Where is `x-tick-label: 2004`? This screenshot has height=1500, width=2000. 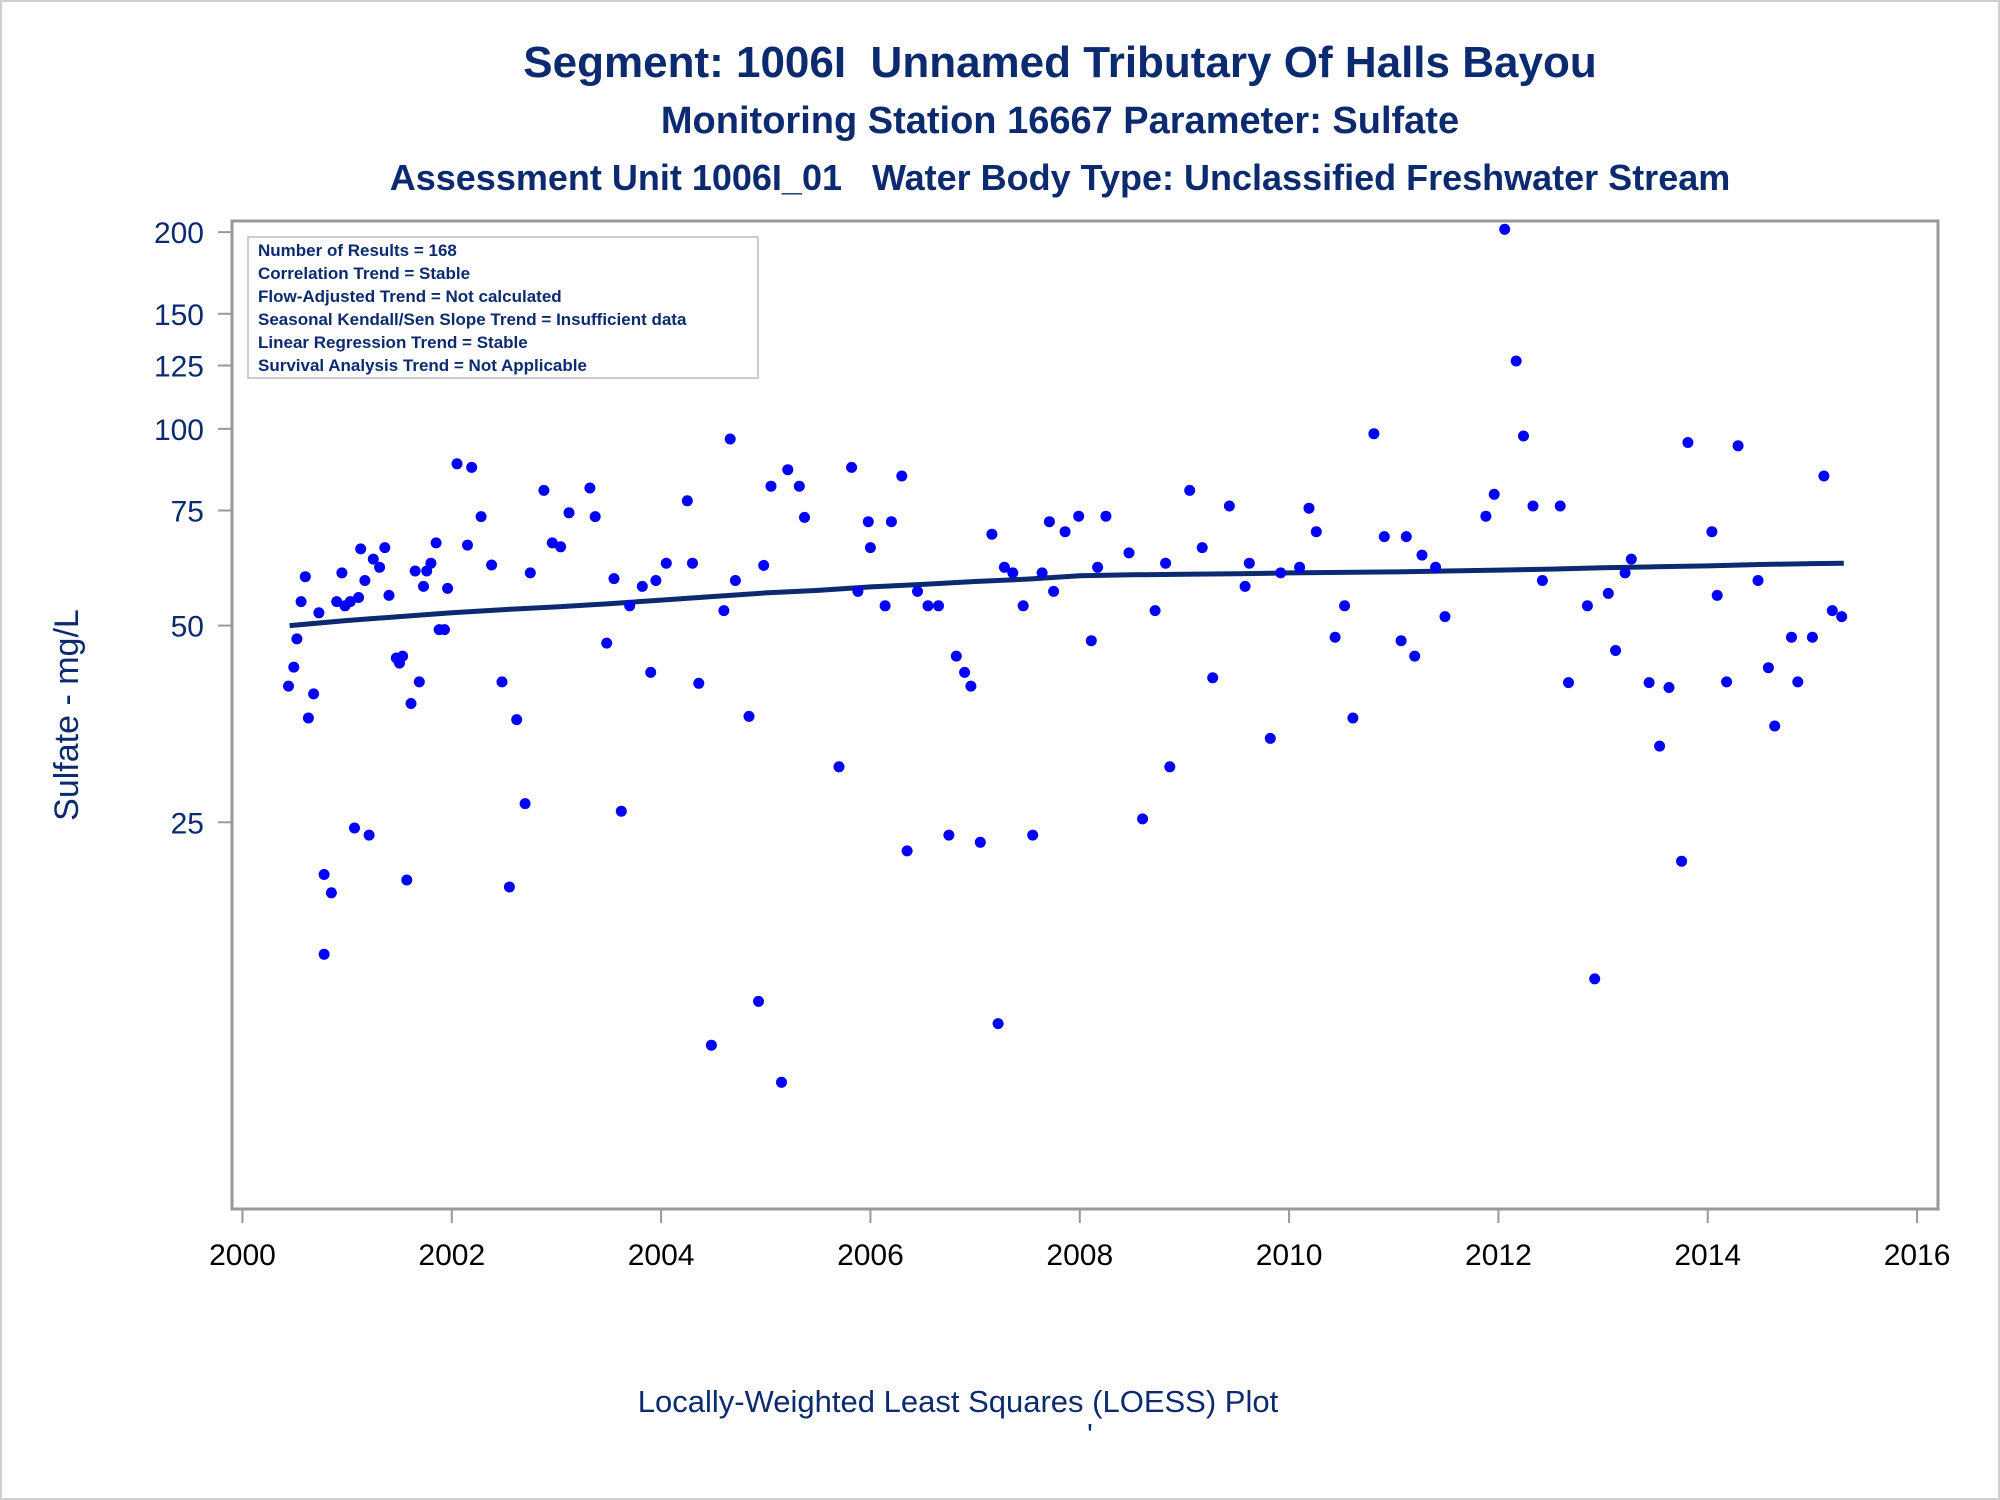
x-tick-label: 2004 is located at coordinates (661, 1255).